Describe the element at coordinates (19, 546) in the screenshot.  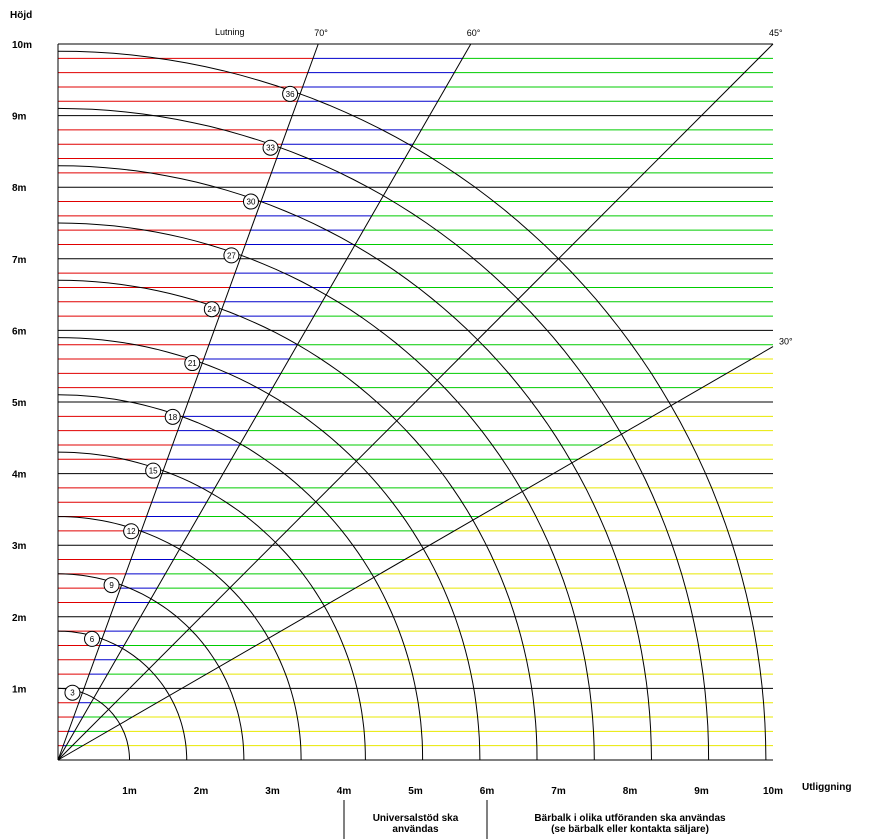
I see `y-tick-label: 3m` at that location.